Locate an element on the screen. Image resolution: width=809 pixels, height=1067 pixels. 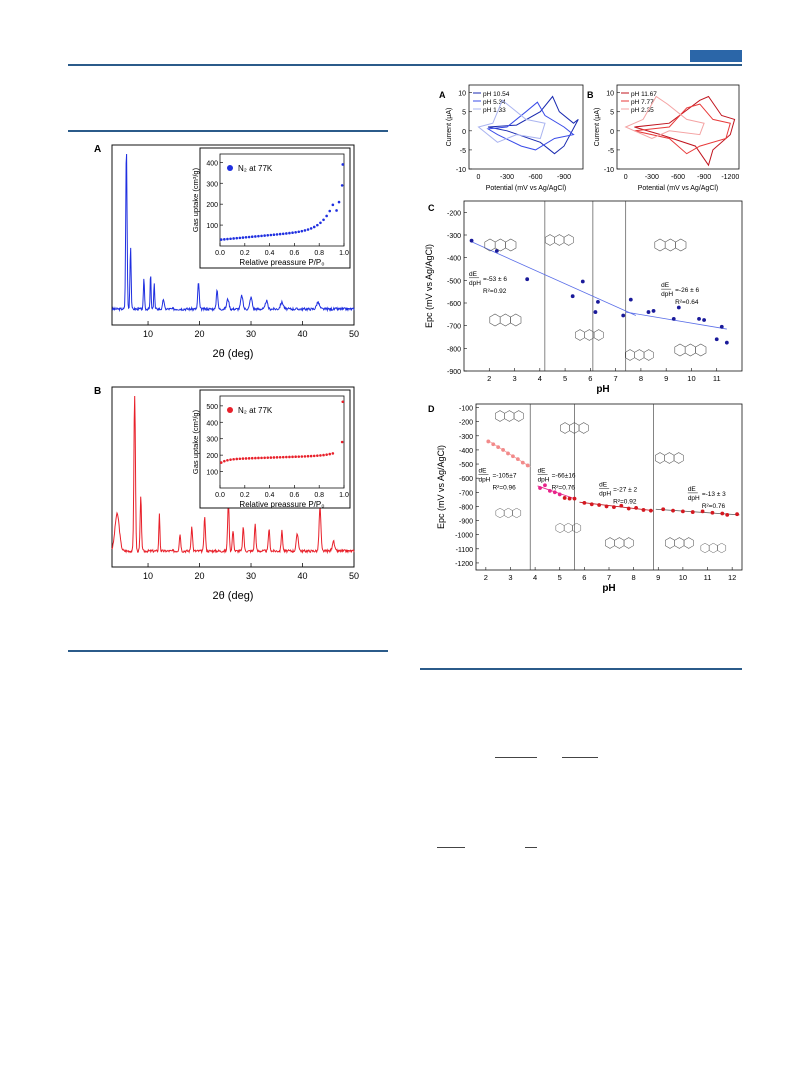
y-tick-label: 100 is located at coordinates (212, 473).